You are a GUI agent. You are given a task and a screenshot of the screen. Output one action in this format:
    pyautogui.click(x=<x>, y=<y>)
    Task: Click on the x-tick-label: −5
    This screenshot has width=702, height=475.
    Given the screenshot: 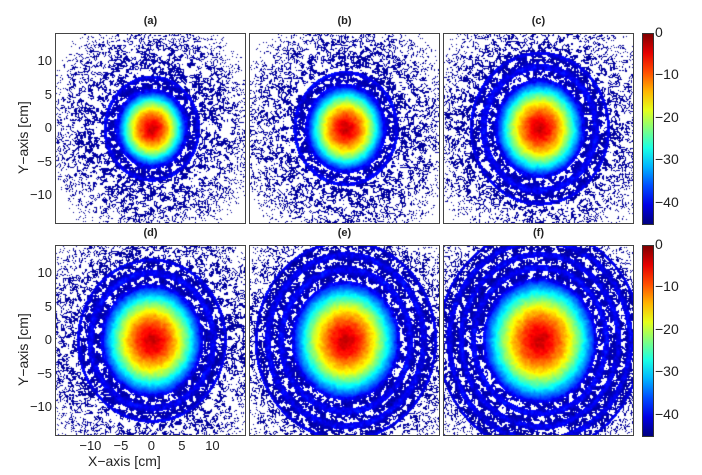 What is the action you would take?
    pyautogui.click(x=121, y=445)
    